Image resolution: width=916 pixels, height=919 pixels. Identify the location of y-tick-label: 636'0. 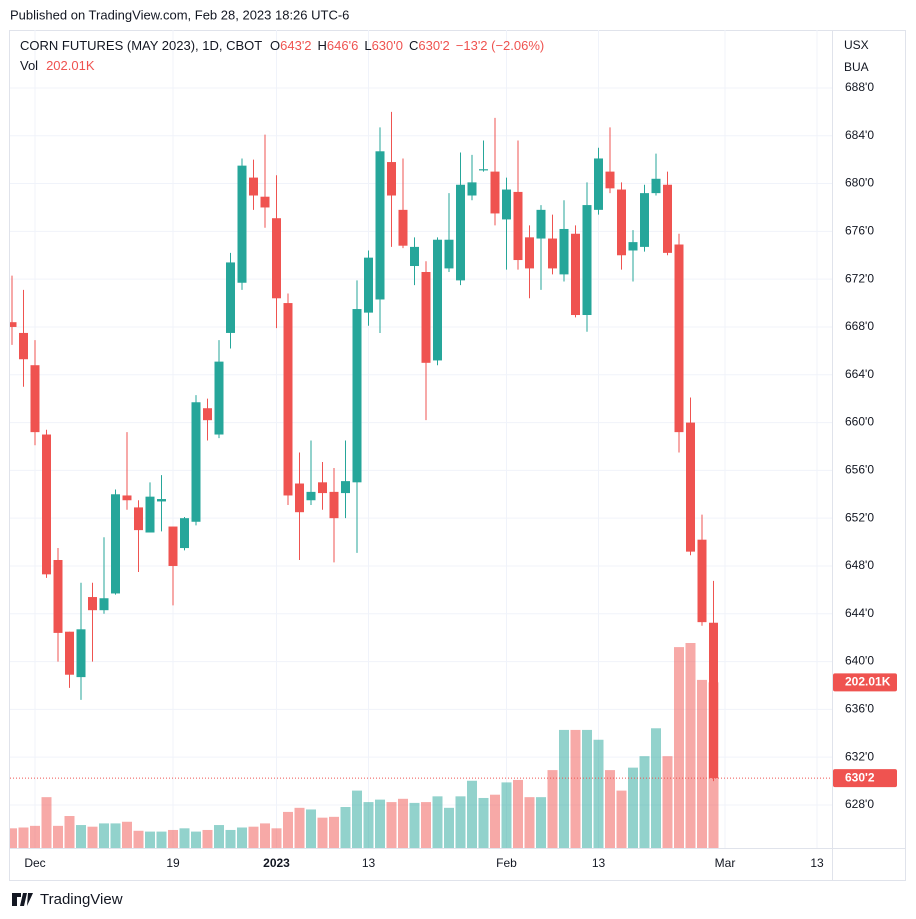
(859, 709).